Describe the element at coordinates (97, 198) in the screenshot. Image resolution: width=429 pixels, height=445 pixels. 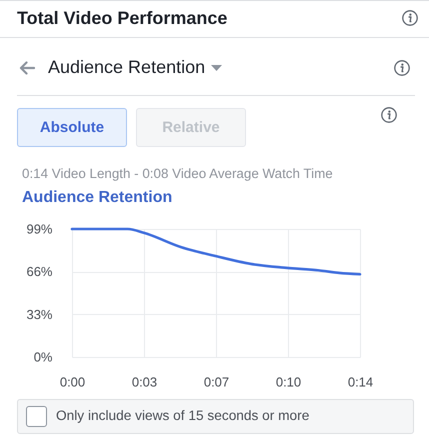
I see `chart-title: Audience Retention` at that location.